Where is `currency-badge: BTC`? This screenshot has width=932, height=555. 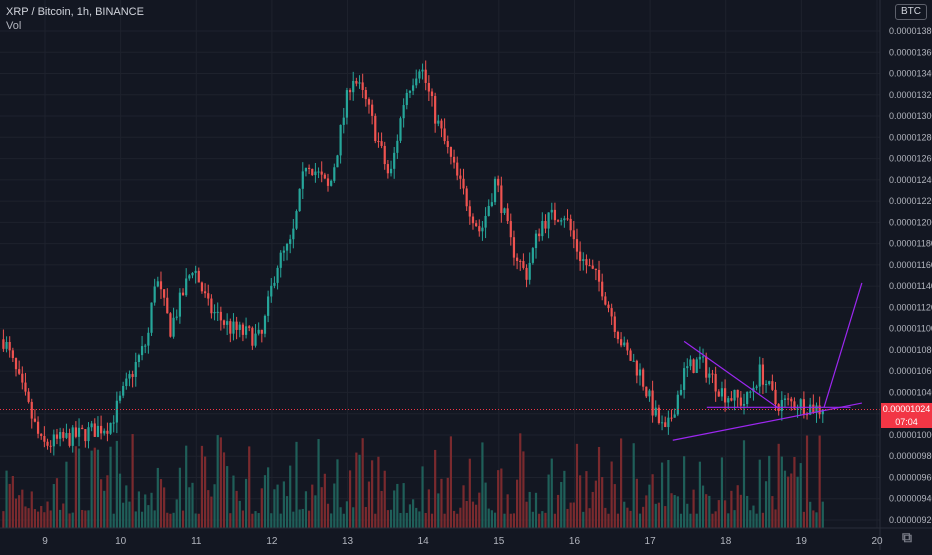
currency-badge: BTC is located at coordinates (911, 12).